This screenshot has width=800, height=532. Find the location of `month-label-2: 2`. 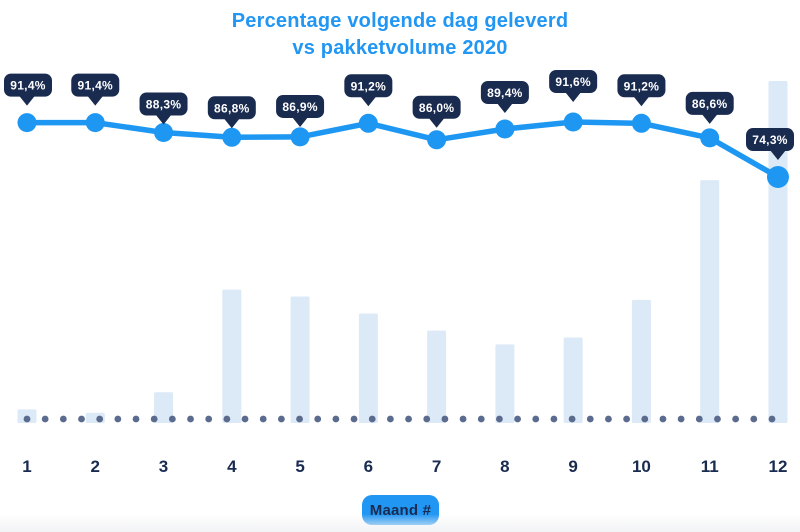

month-label-2: 2 is located at coordinates (95, 466).